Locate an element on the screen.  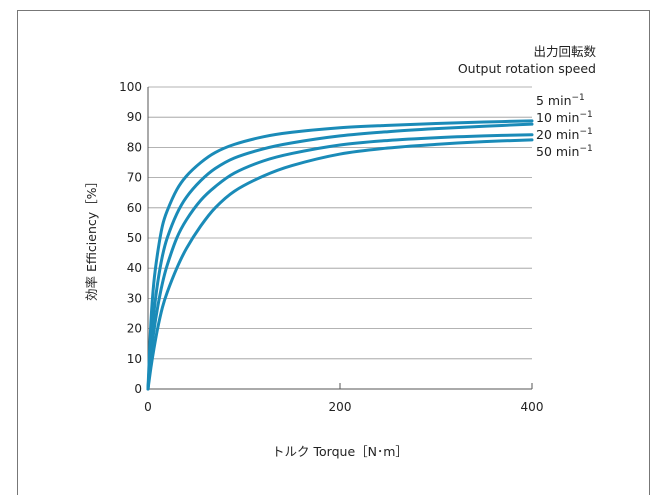
legend-label-10-min: 10 min−1 is located at coordinates (564, 117).